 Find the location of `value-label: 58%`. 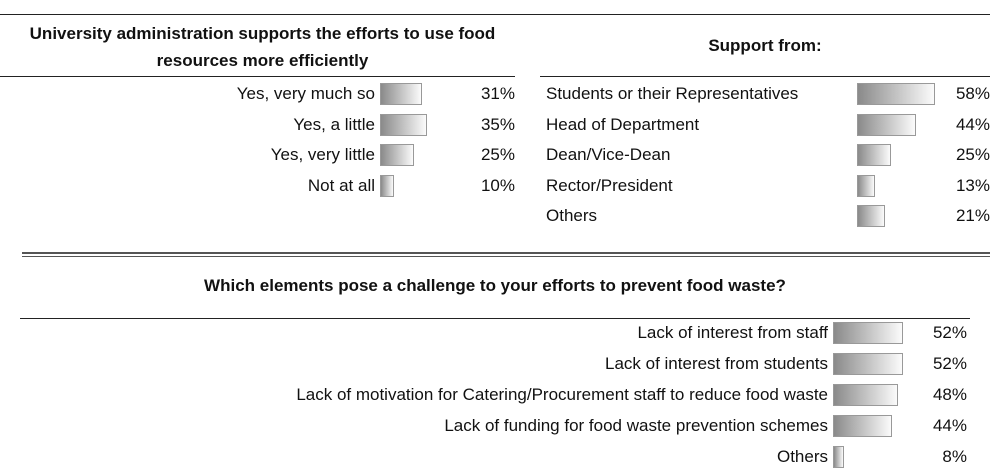

value-label: 58% is located at coordinates (972, 93).